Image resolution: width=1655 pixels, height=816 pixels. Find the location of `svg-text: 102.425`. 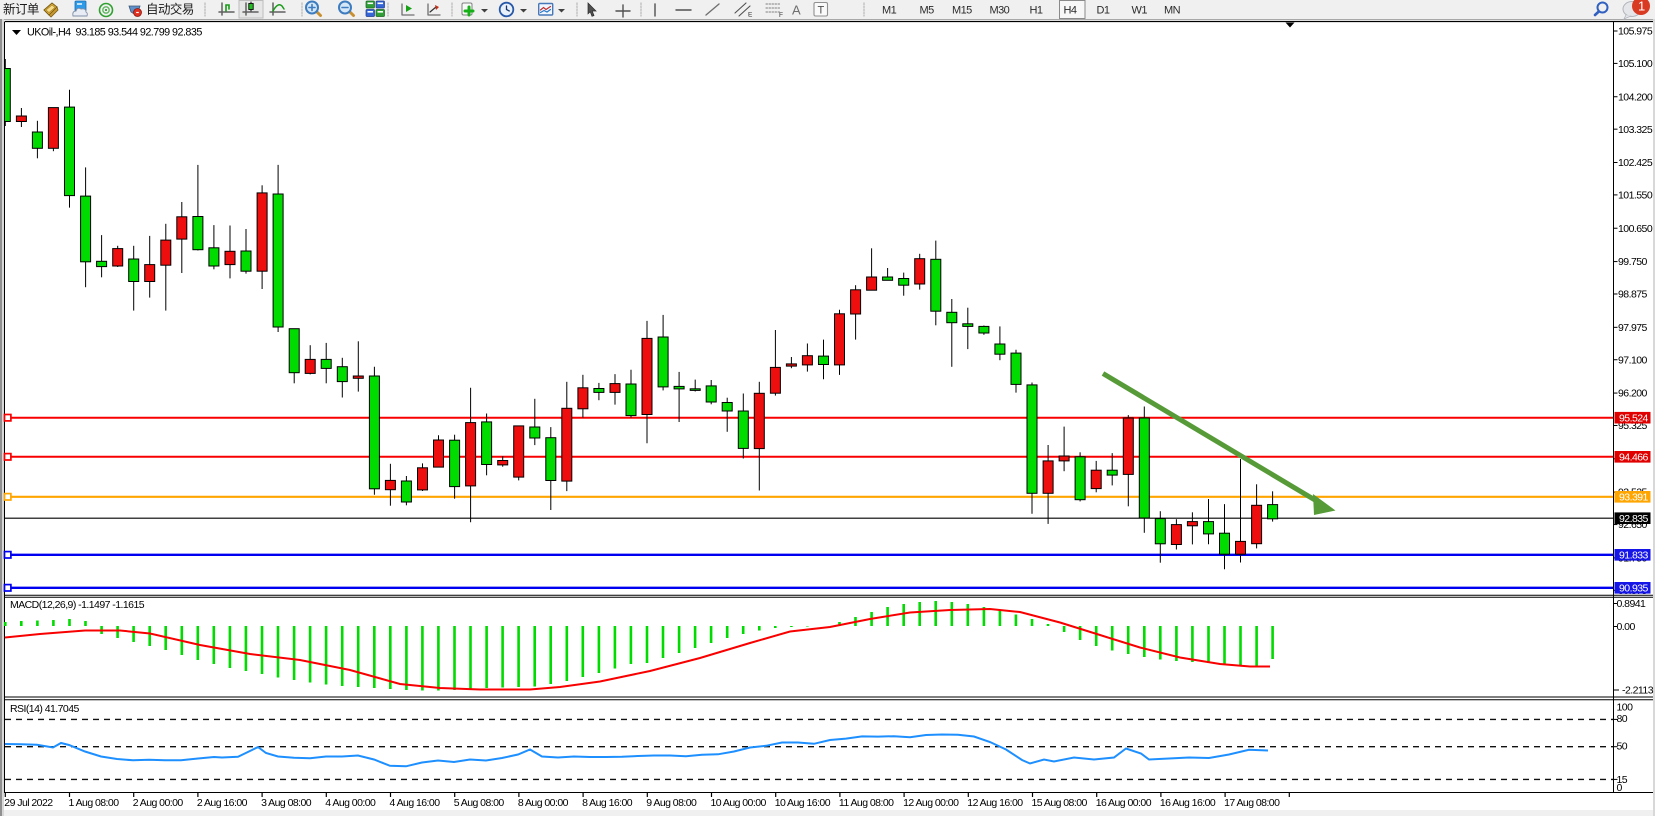

svg-text: 102.425 is located at coordinates (1635, 163).